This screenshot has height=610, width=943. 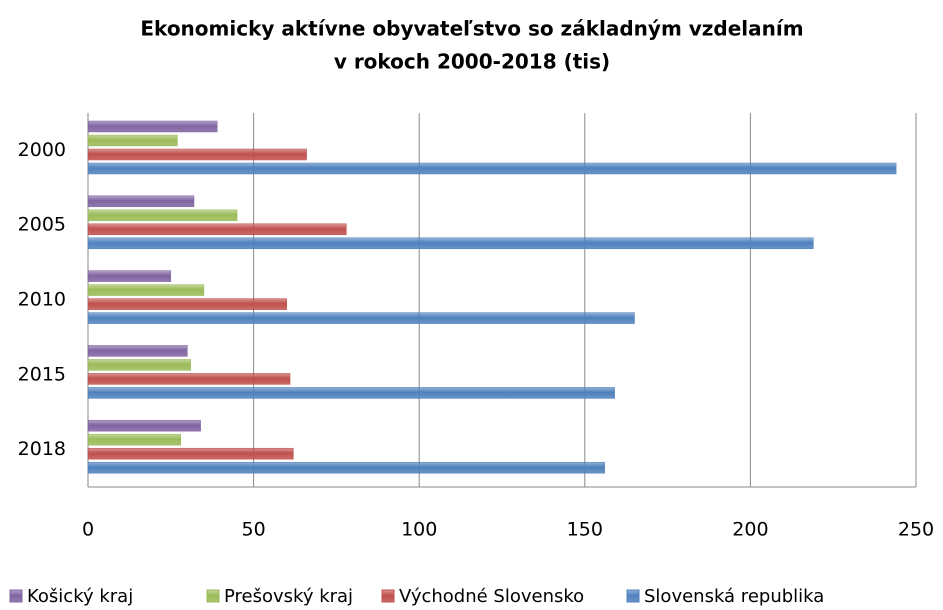 What do you see at coordinates (88, 530) in the screenshot?
I see `x-tick-label: 0` at bounding box center [88, 530].